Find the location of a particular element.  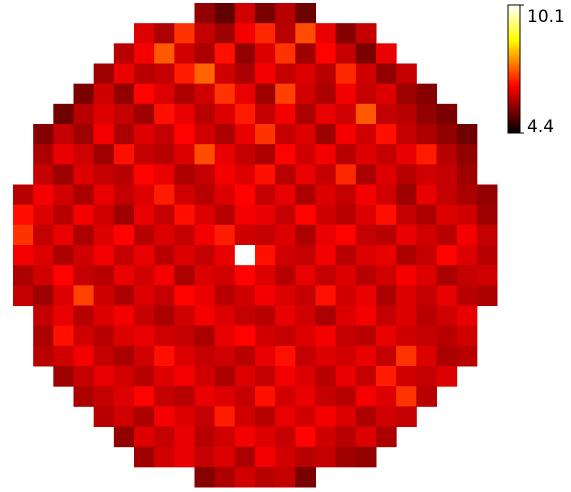

colorbar-tick-label: 10.1 is located at coordinates (546, 17).